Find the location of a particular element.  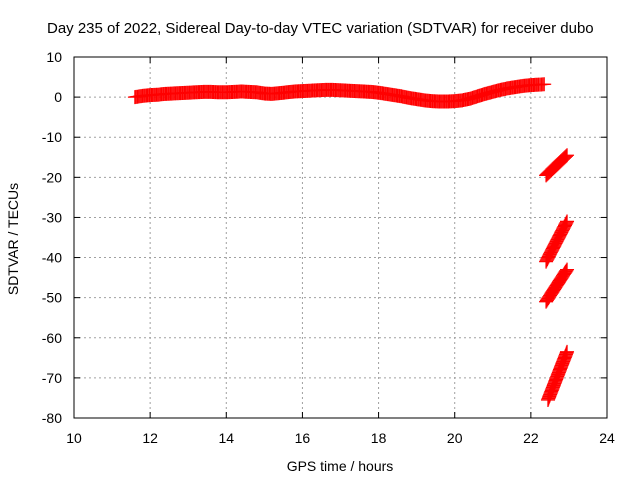

y-axis-label: SDTVAR / TECUs is located at coordinates (13, 239).